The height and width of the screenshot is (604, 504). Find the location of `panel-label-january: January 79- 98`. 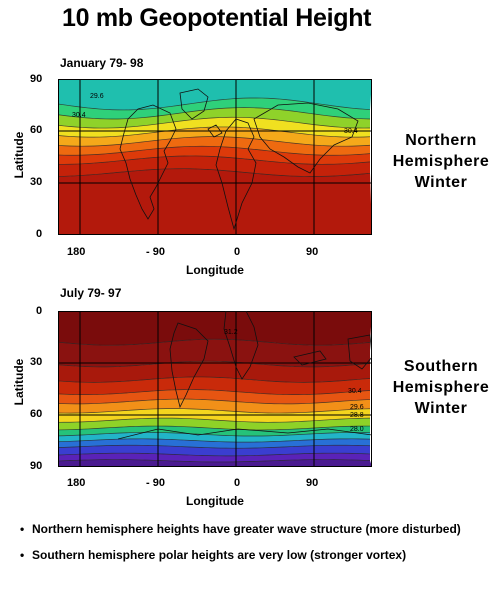

panel-label-january: January 79- 98 is located at coordinates (102, 63).